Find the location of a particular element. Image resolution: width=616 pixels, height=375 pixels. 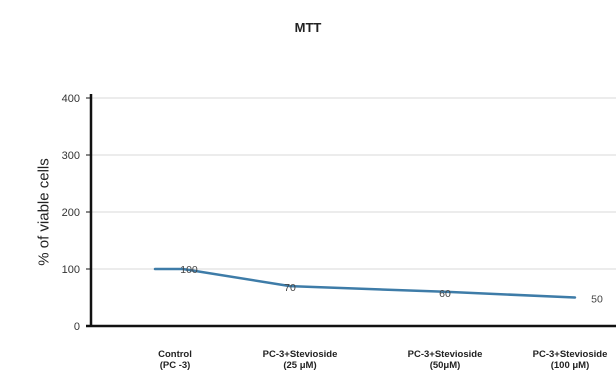

data-label: 70 is located at coordinates (290, 288).